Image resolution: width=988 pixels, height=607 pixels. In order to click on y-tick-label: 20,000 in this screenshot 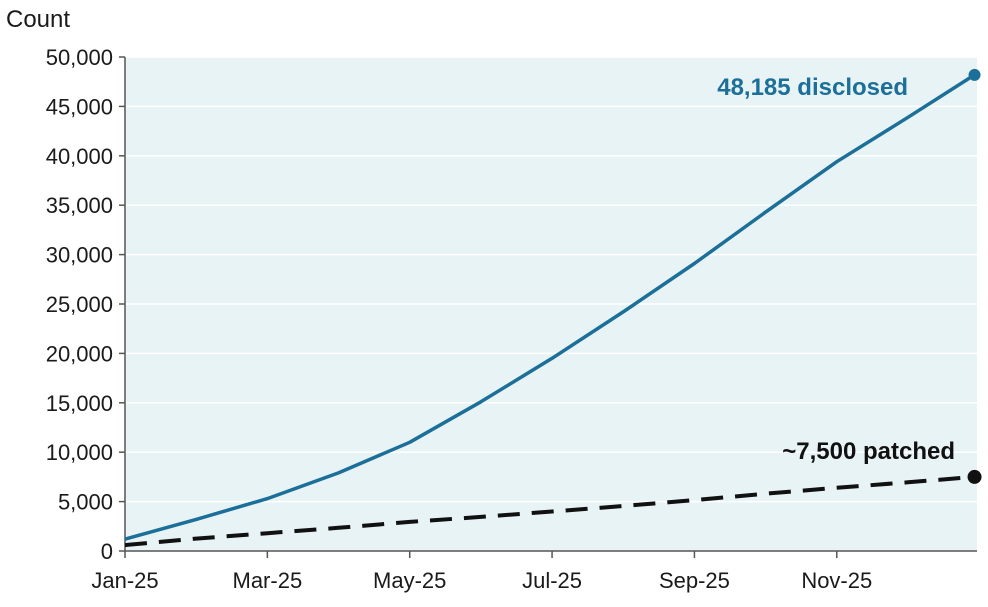, I will do `click(79, 353)`.